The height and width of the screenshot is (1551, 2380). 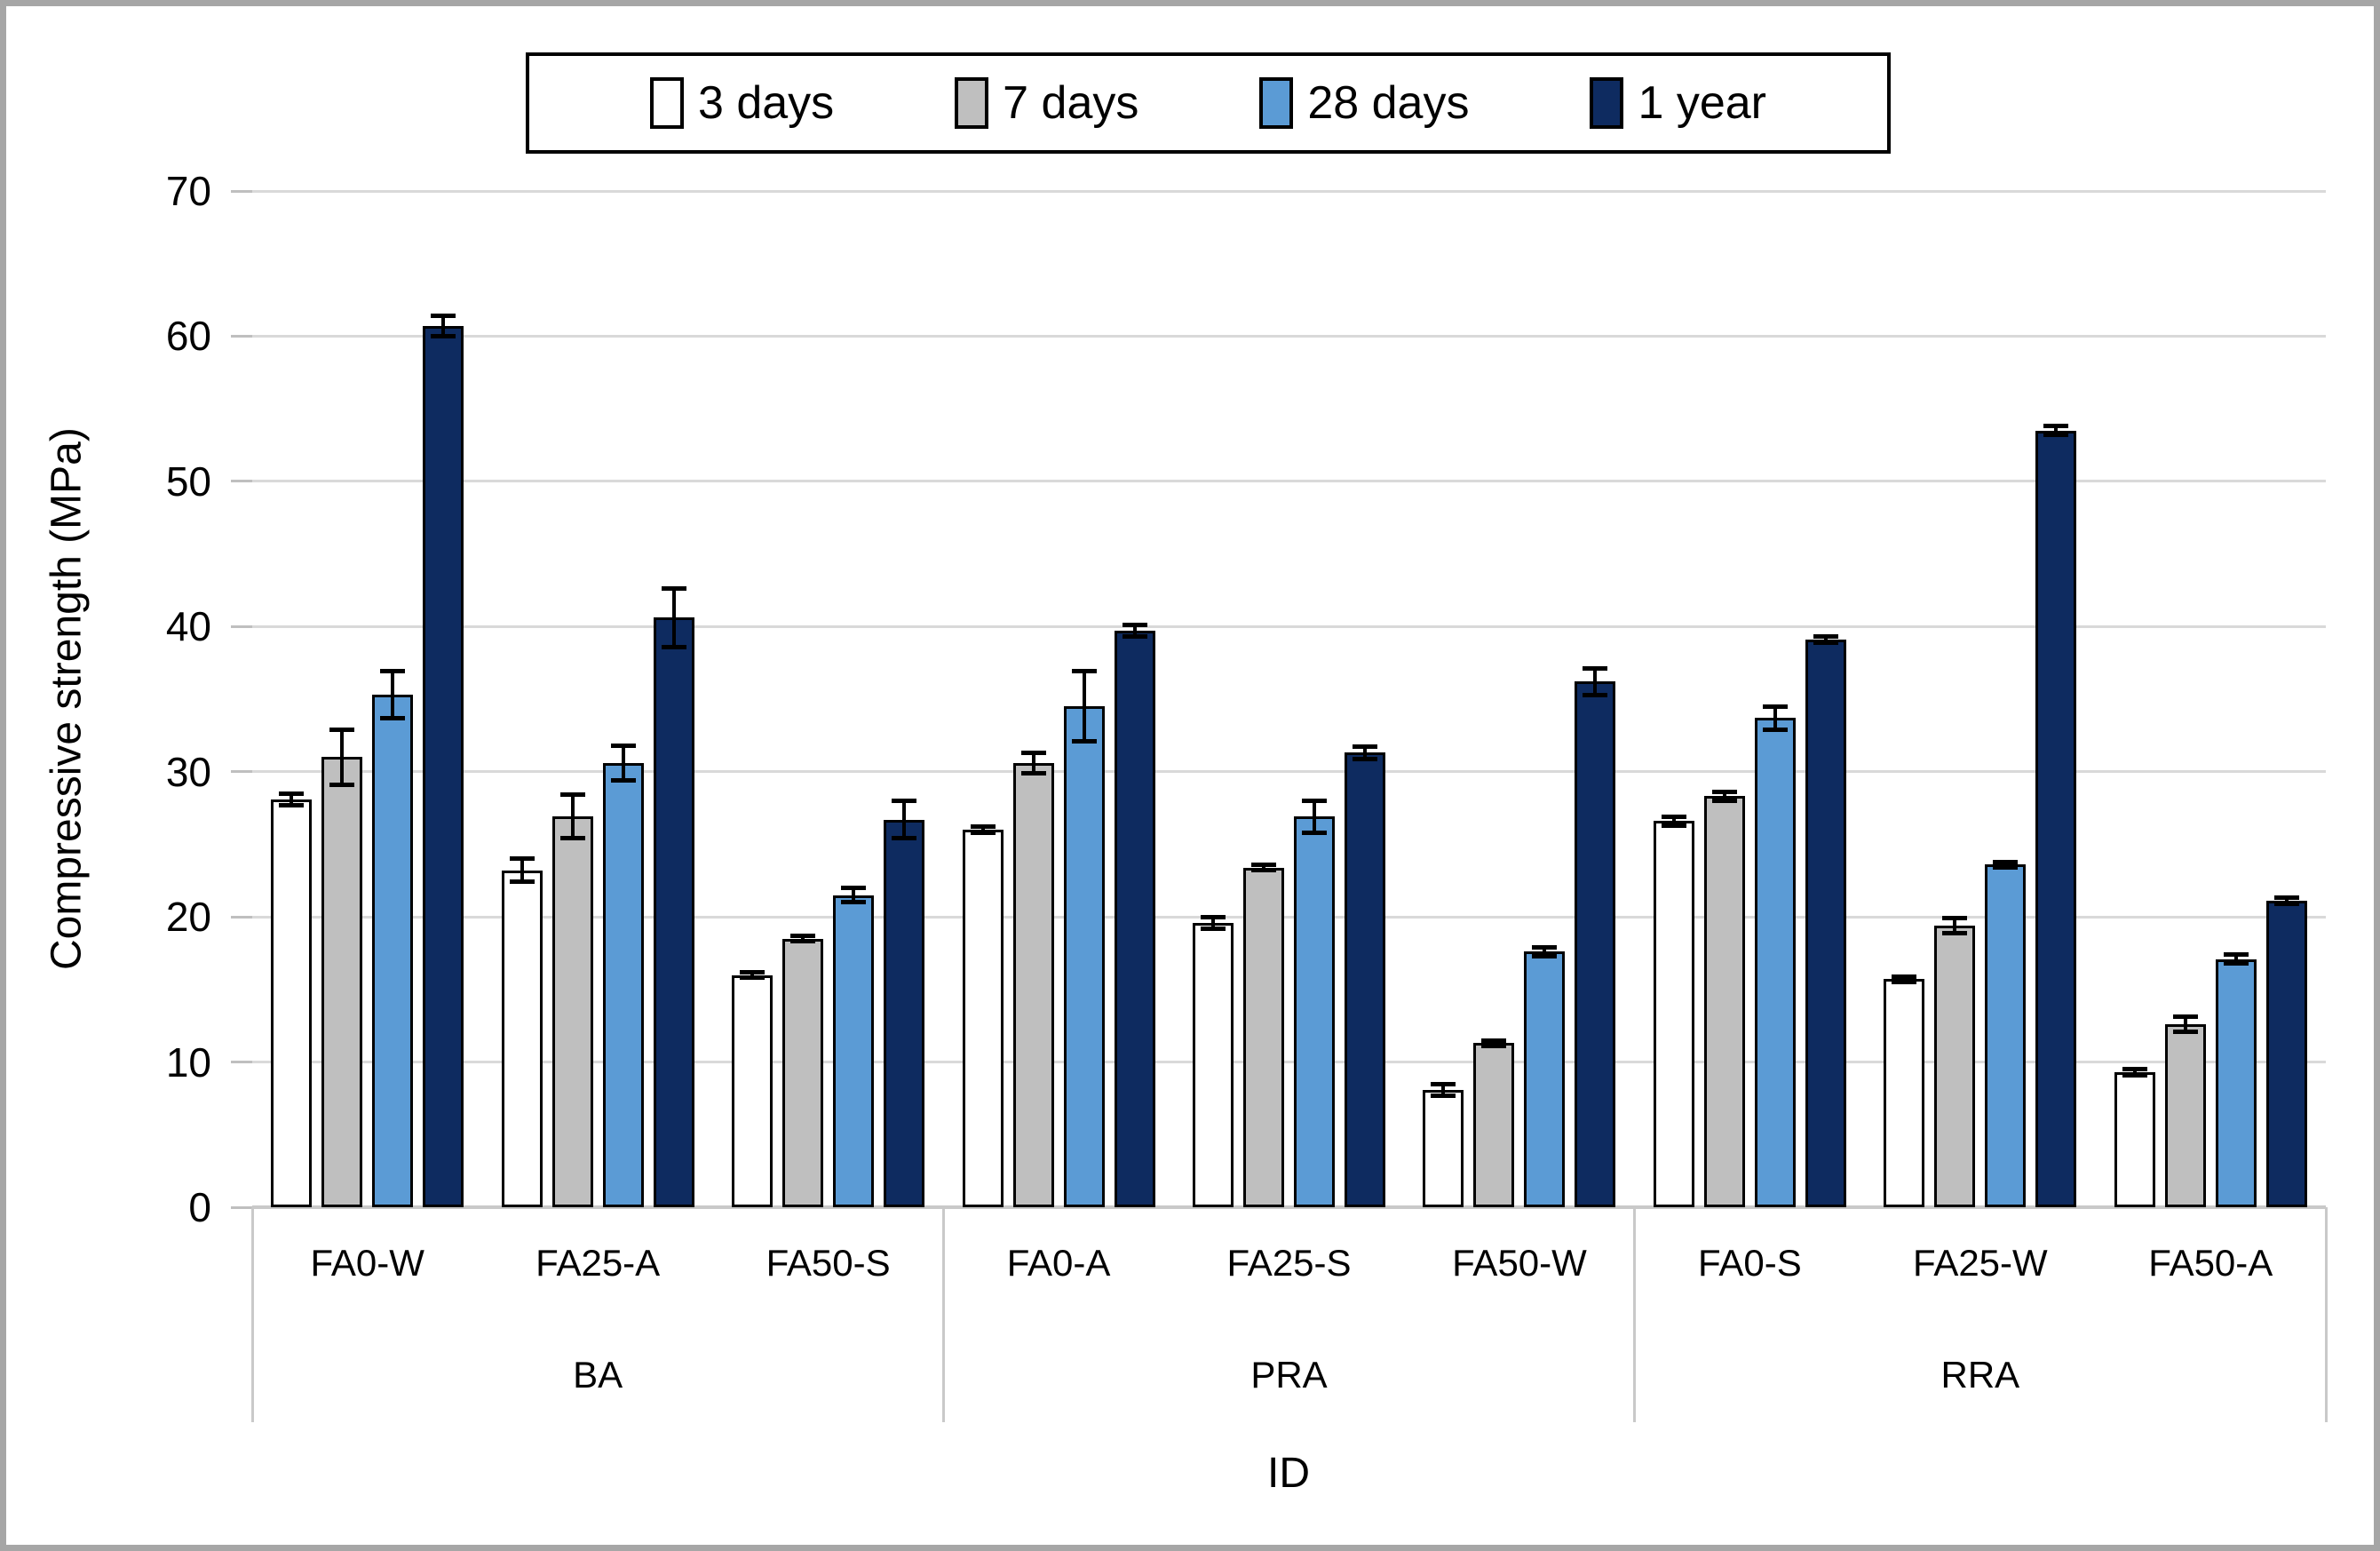 What do you see at coordinates (2185, 1115) in the screenshot?
I see `bar-7-days-FA50-A` at bounding box center [2185, 1115].